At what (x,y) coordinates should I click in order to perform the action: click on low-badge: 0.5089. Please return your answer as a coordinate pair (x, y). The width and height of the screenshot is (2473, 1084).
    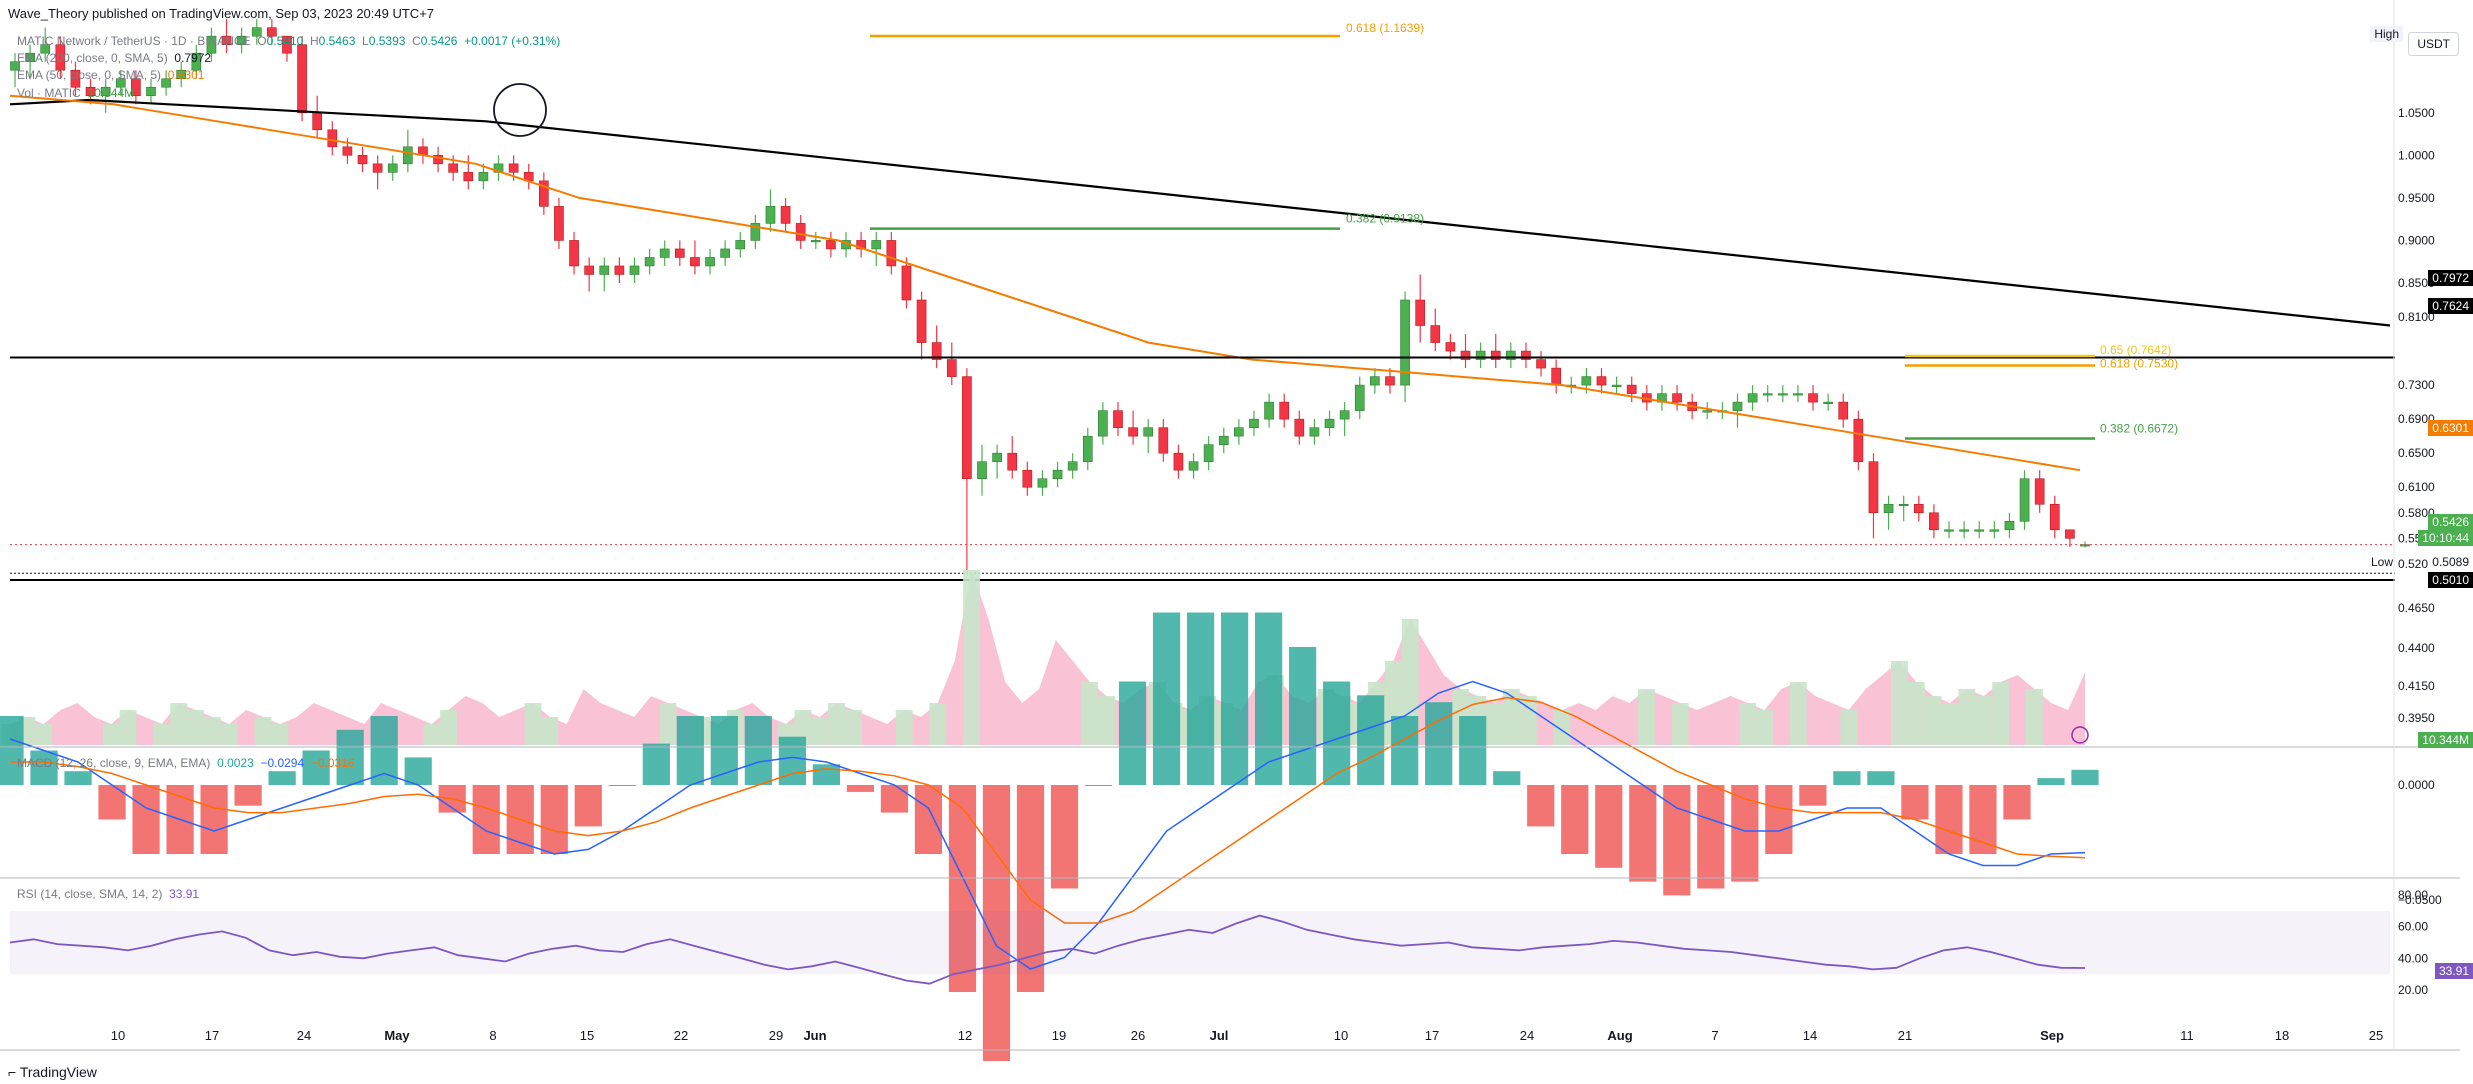
    Looking at the image, I should click on (2450, 562).